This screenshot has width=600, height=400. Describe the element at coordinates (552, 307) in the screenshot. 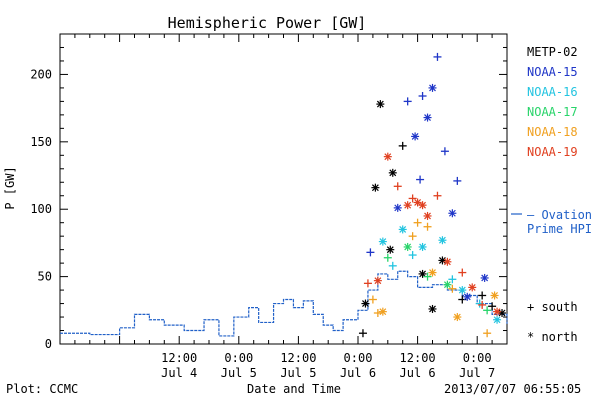

I see `legend-south-marker: + south` at that location.